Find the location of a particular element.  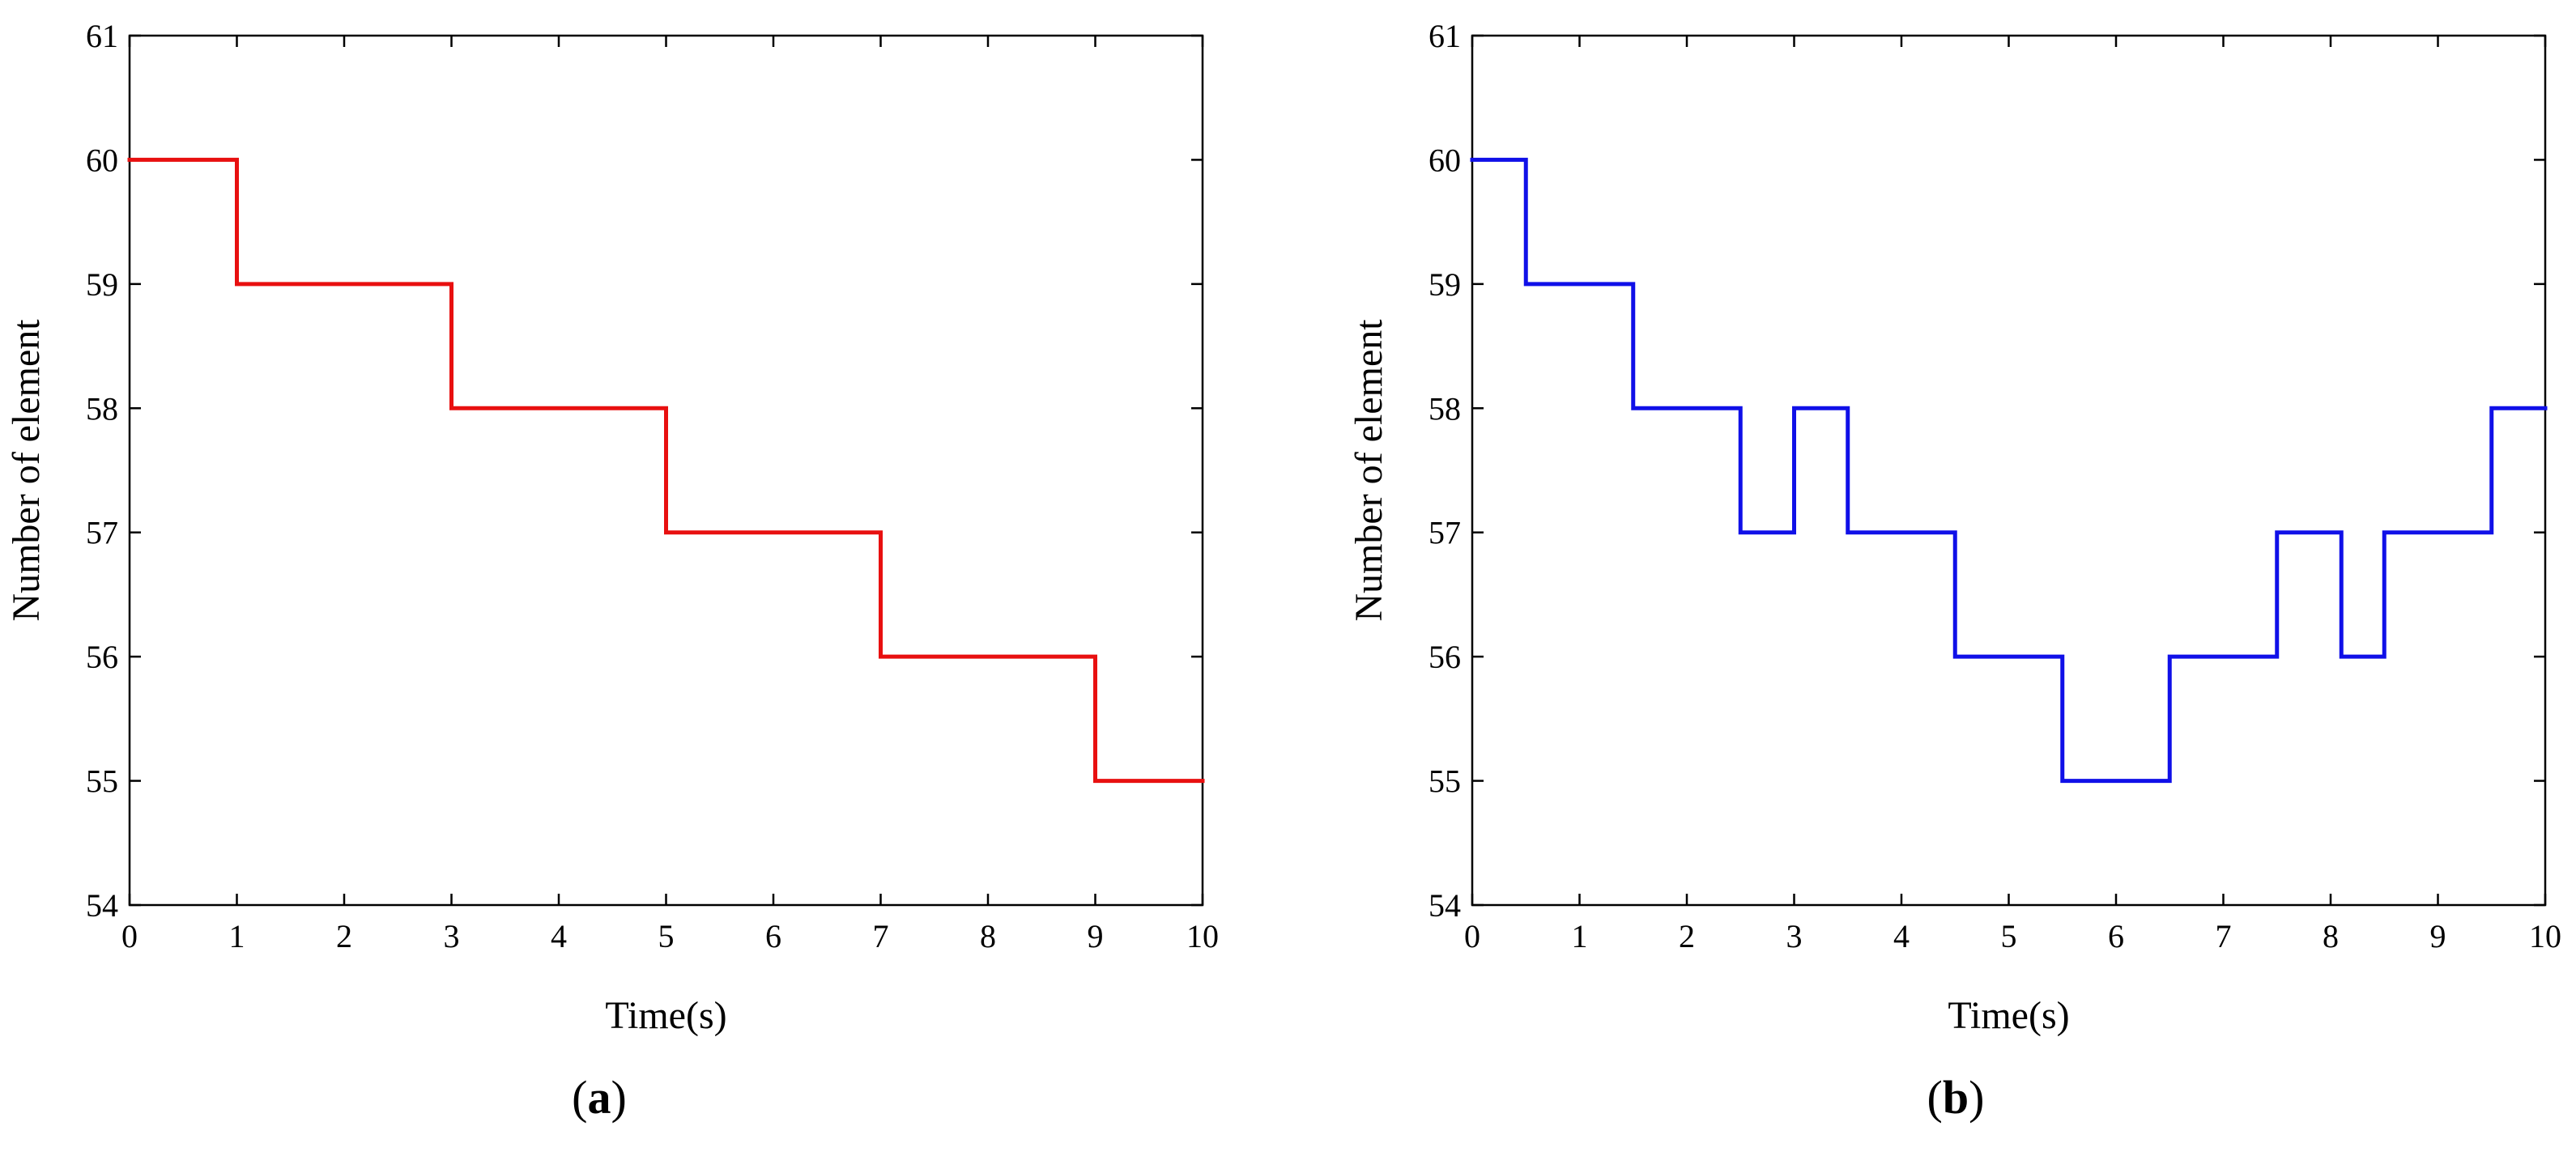

caption-letter: a is located at coordinates (599, 1097).